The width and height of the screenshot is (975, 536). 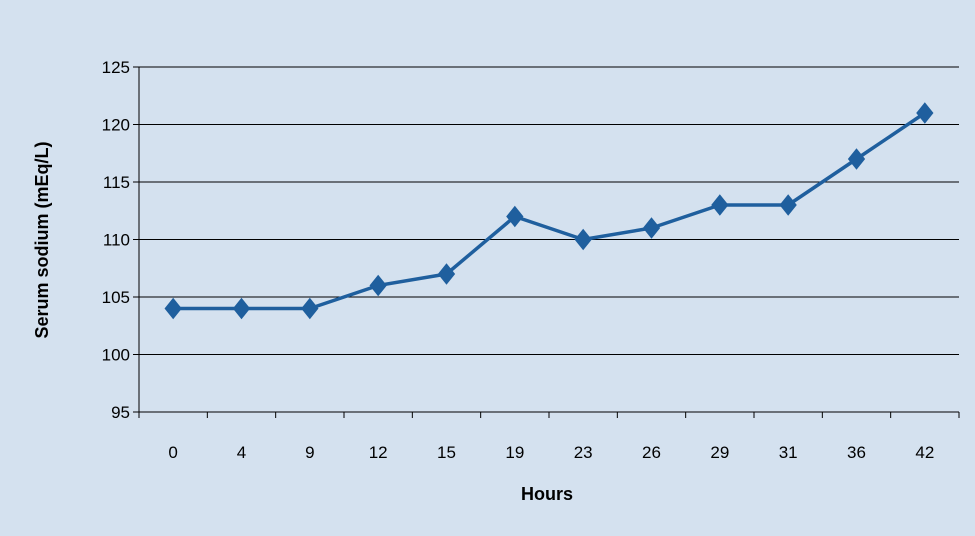 I want to click on y-tick-label: 115, so click(x=116, y=182).